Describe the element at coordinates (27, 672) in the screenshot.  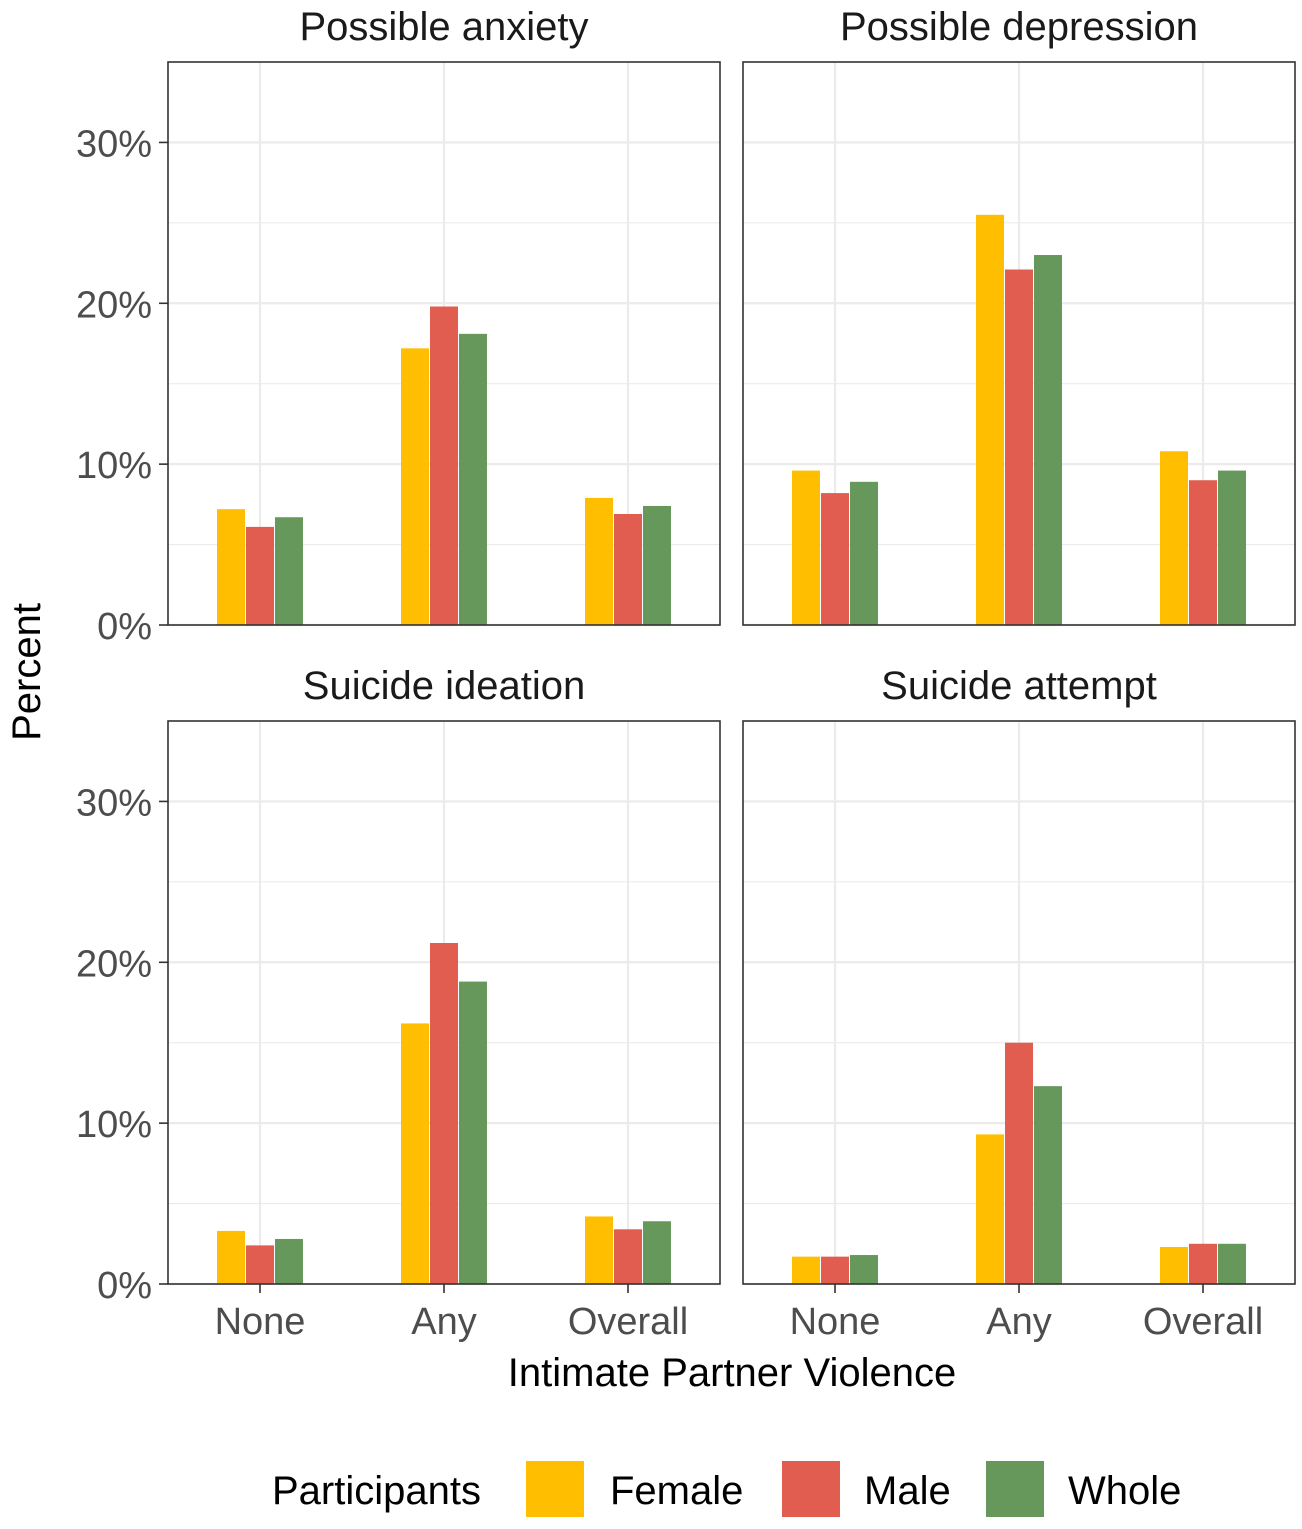
I see `y-axis-title: Percent` at that location.